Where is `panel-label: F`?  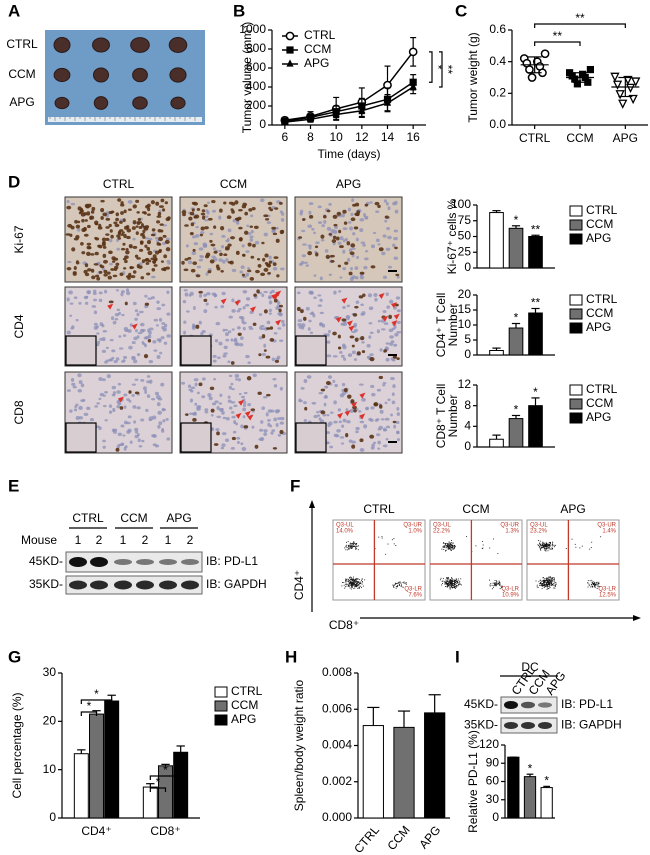
panel-label: F is located at coordinates (295, 485).